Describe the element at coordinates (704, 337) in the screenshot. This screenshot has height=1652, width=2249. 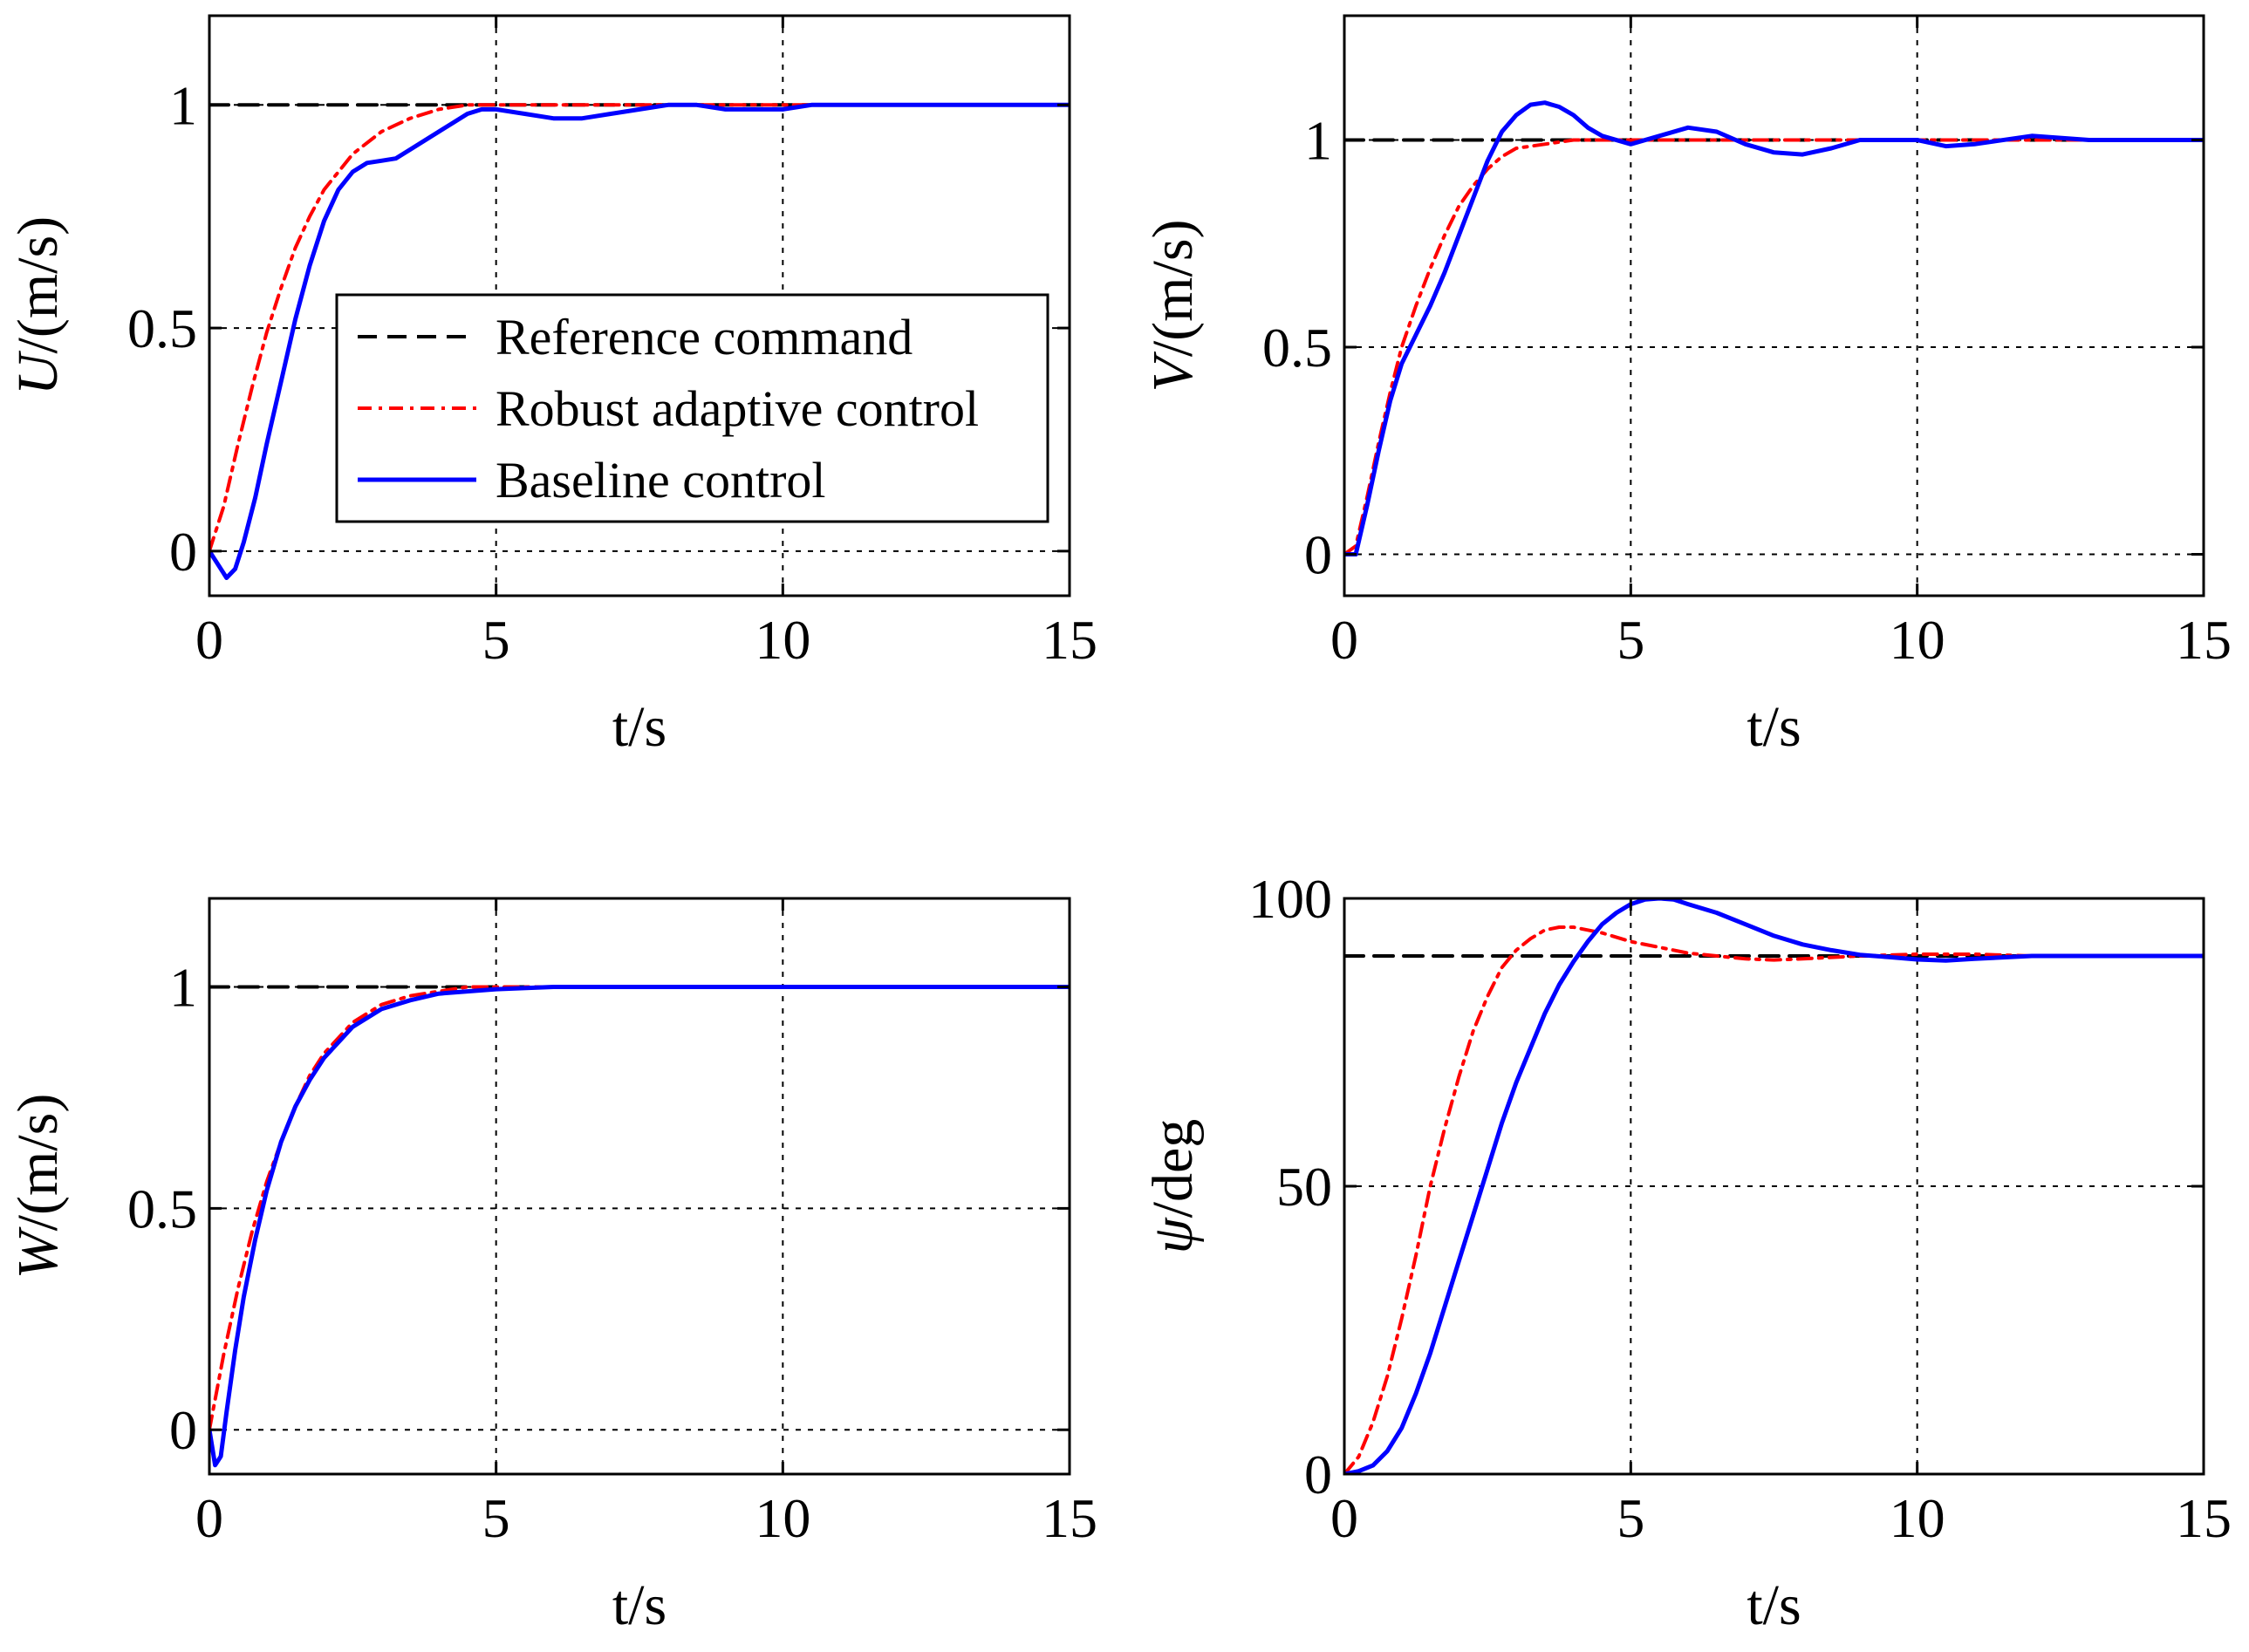
I see `legend-label: Reference command` at that location.